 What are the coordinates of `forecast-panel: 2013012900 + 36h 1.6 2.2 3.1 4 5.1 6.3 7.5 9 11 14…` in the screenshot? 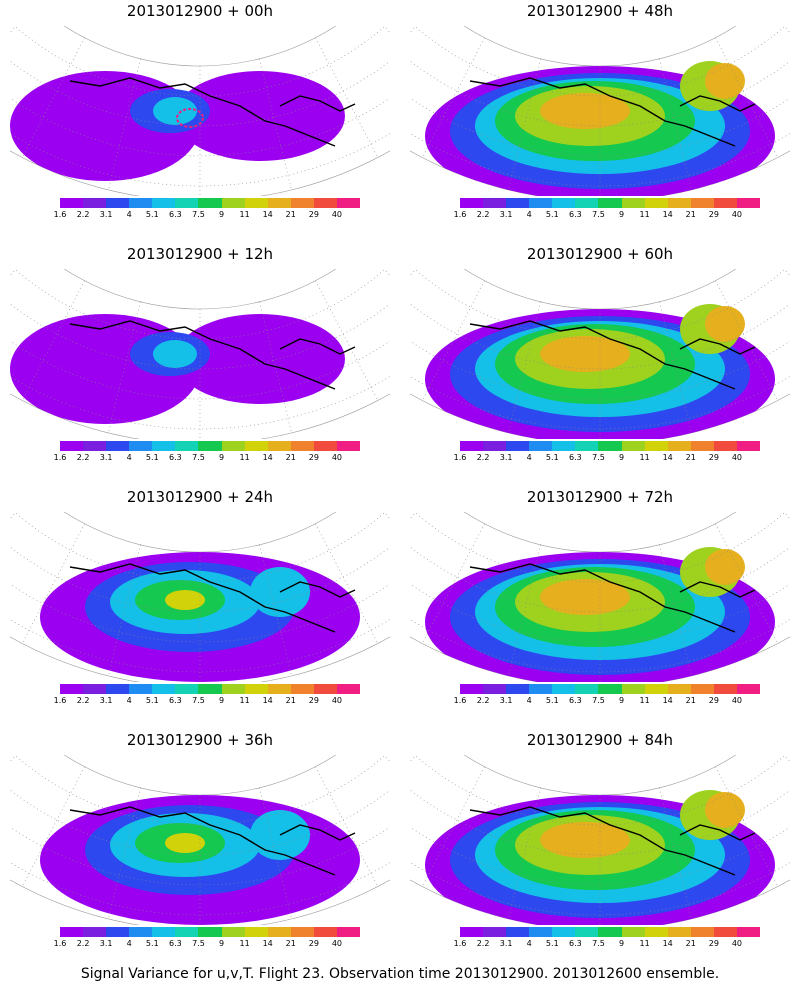 It's located at (200, 851).